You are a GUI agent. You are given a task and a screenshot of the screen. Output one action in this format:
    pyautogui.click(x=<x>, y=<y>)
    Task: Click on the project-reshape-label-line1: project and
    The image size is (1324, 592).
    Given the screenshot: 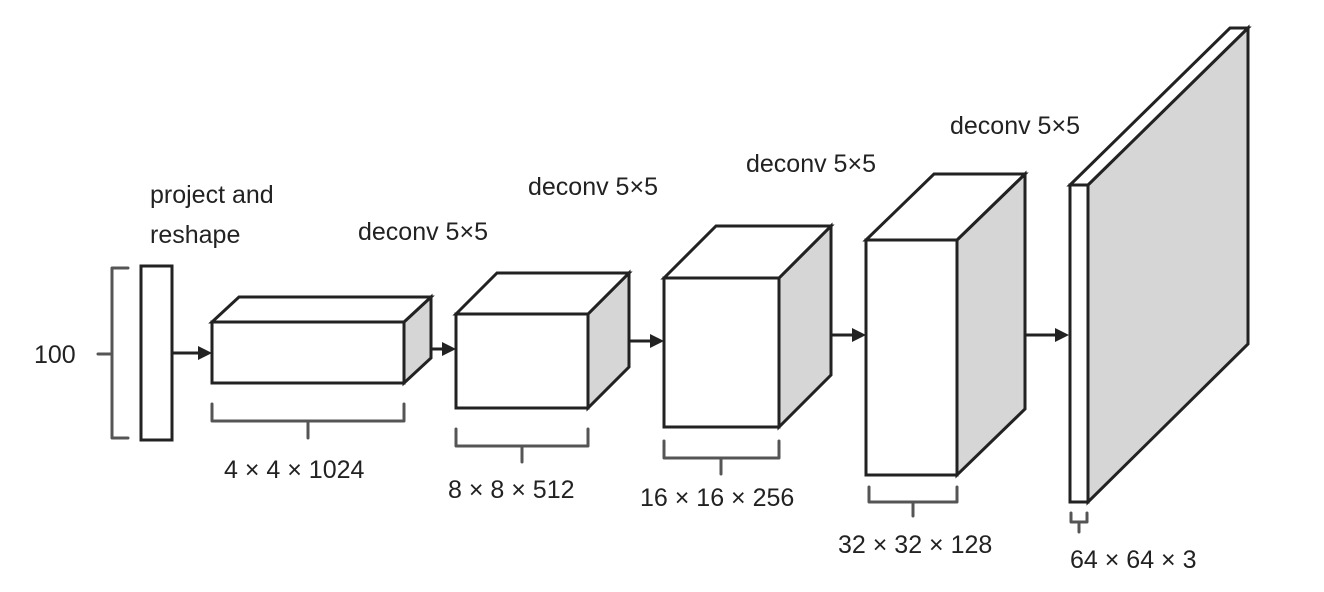 What is the action you would take?
    pyautogui.click(x=212, y=195)
    